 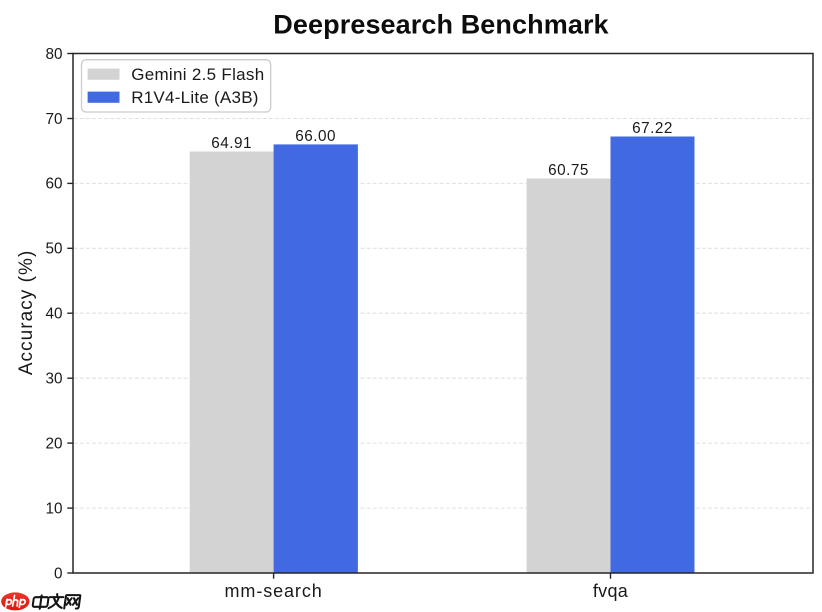 What do you see at coordinates (53, 508) in the screenshot?
I see `svg-text: 10` at bounding box center [53, 508].